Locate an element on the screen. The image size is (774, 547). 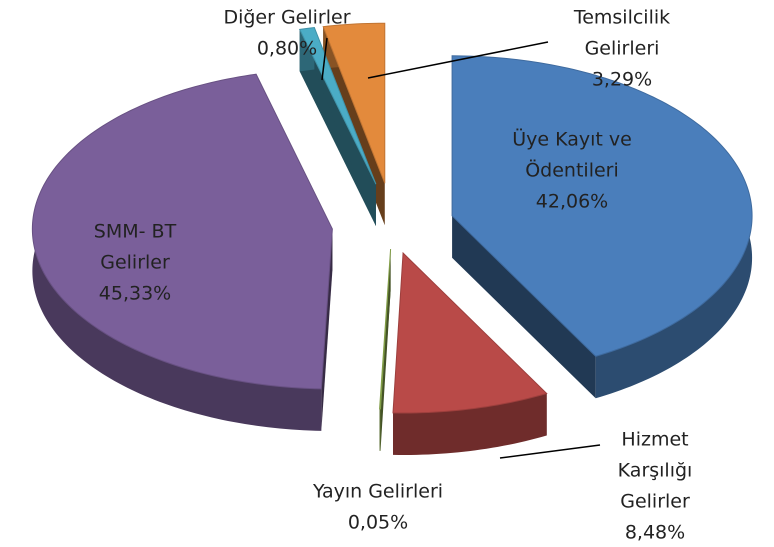
value-label: 0,80% is located at coordinates (287, 49).